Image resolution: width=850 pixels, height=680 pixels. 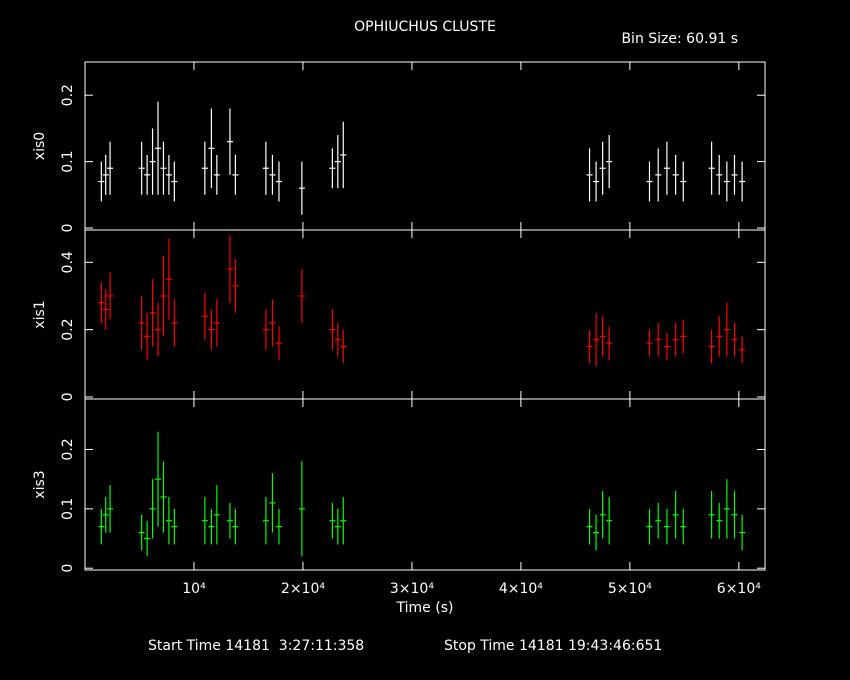 What do you see at coordinates (256, 646) in the screenshot?
I see `start-time: Start Time 14181 3:27:11:358` at bounding box center [256, 646].